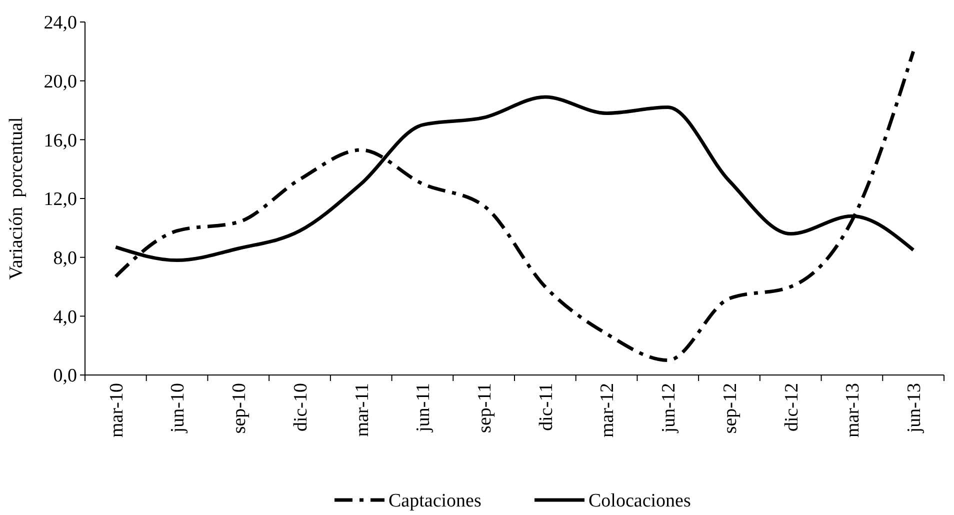 This screenshot has width=954, height=515. Describe the element at coordinates (178, 408) in the screenshot. I see `x-tick-label: jun-10` at that location.